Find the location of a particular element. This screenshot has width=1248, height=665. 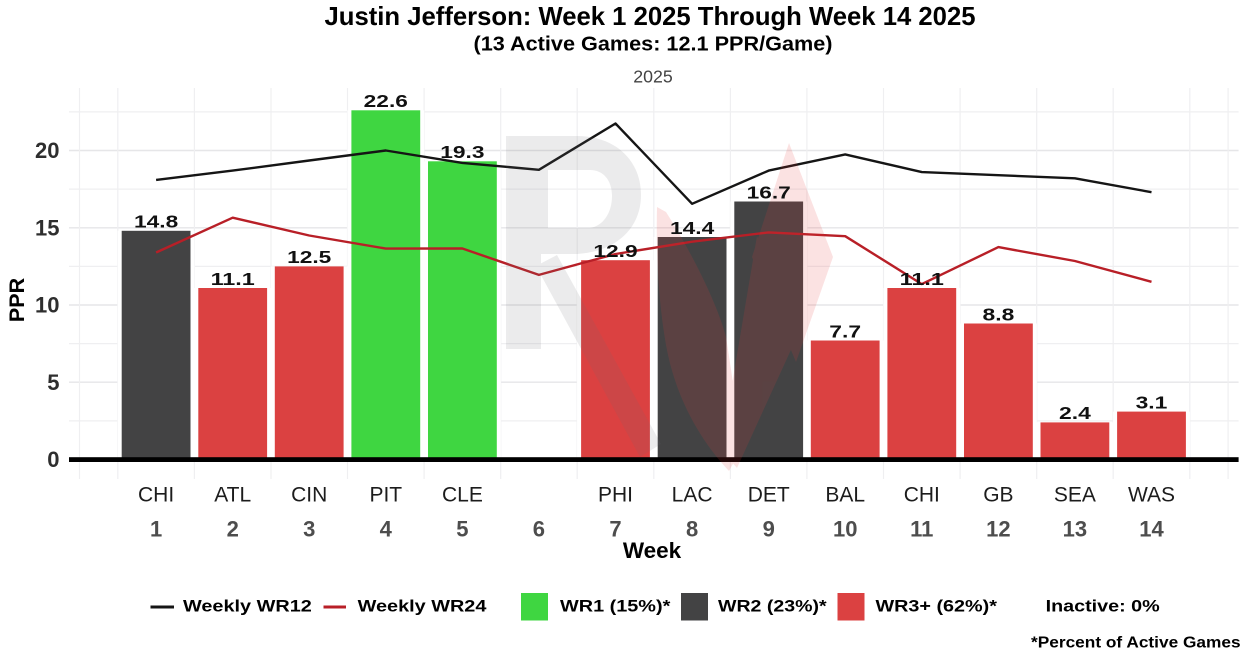

svg-text: GB is located at coordinates (998, 495).